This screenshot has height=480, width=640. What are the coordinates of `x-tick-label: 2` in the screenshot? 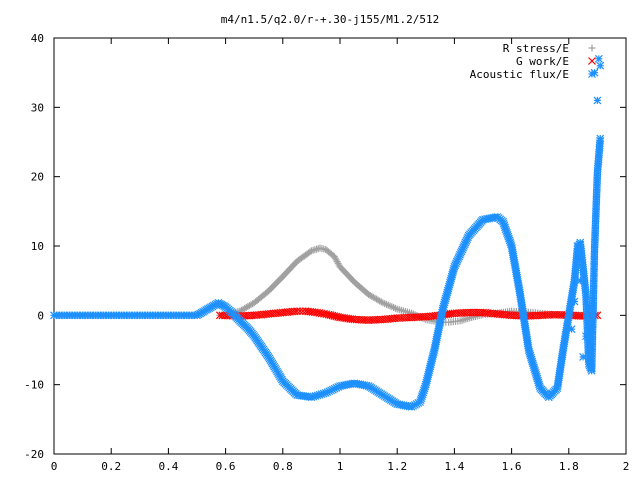 It's located at (626, 466).